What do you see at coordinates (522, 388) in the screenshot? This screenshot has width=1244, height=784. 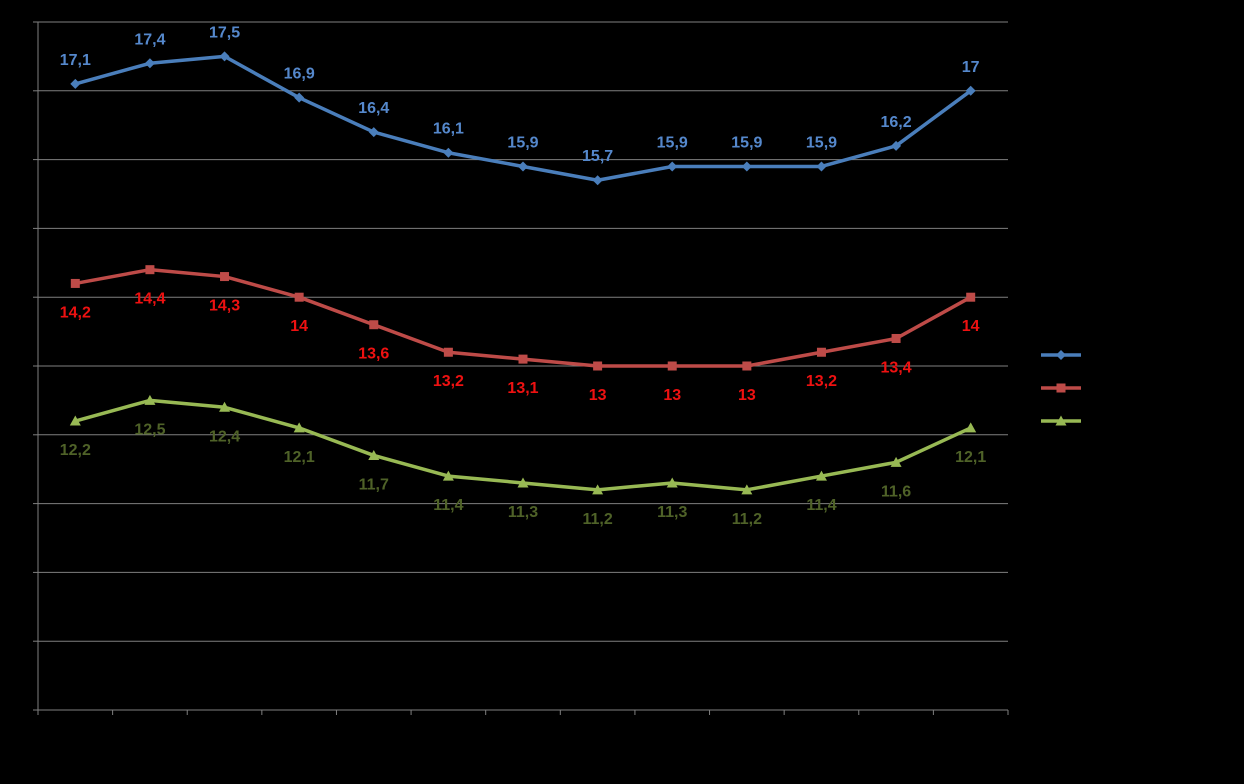 I see `data-label: 13,1` at bounding box center [522, 388].